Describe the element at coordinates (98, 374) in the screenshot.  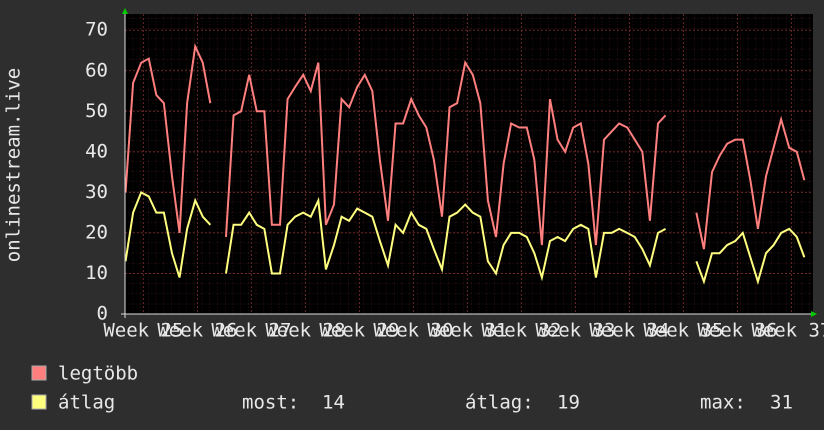
I see `legend-label: legtöbb` at that location.